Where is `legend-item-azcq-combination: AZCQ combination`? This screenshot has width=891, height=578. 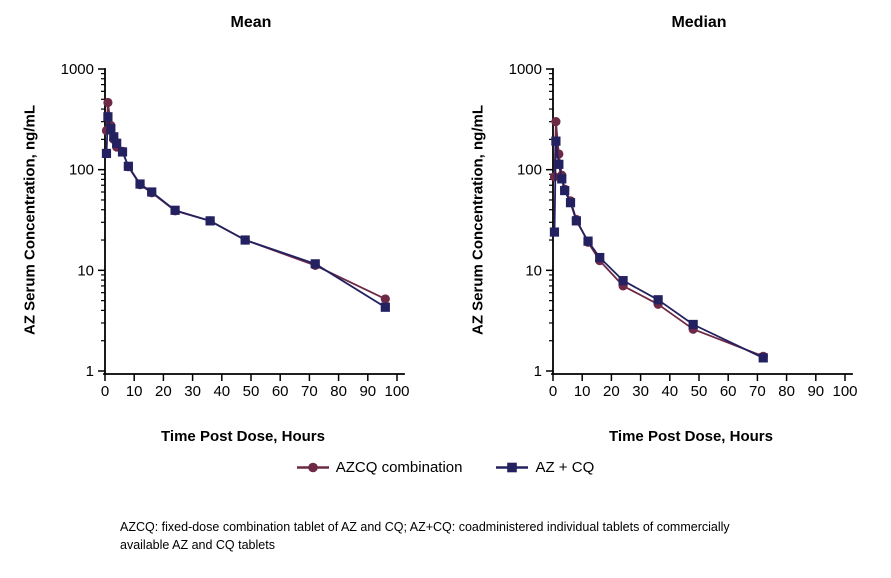
legend-item-azcq-combination: AZCQ combination is located at coordinates (379, 467).